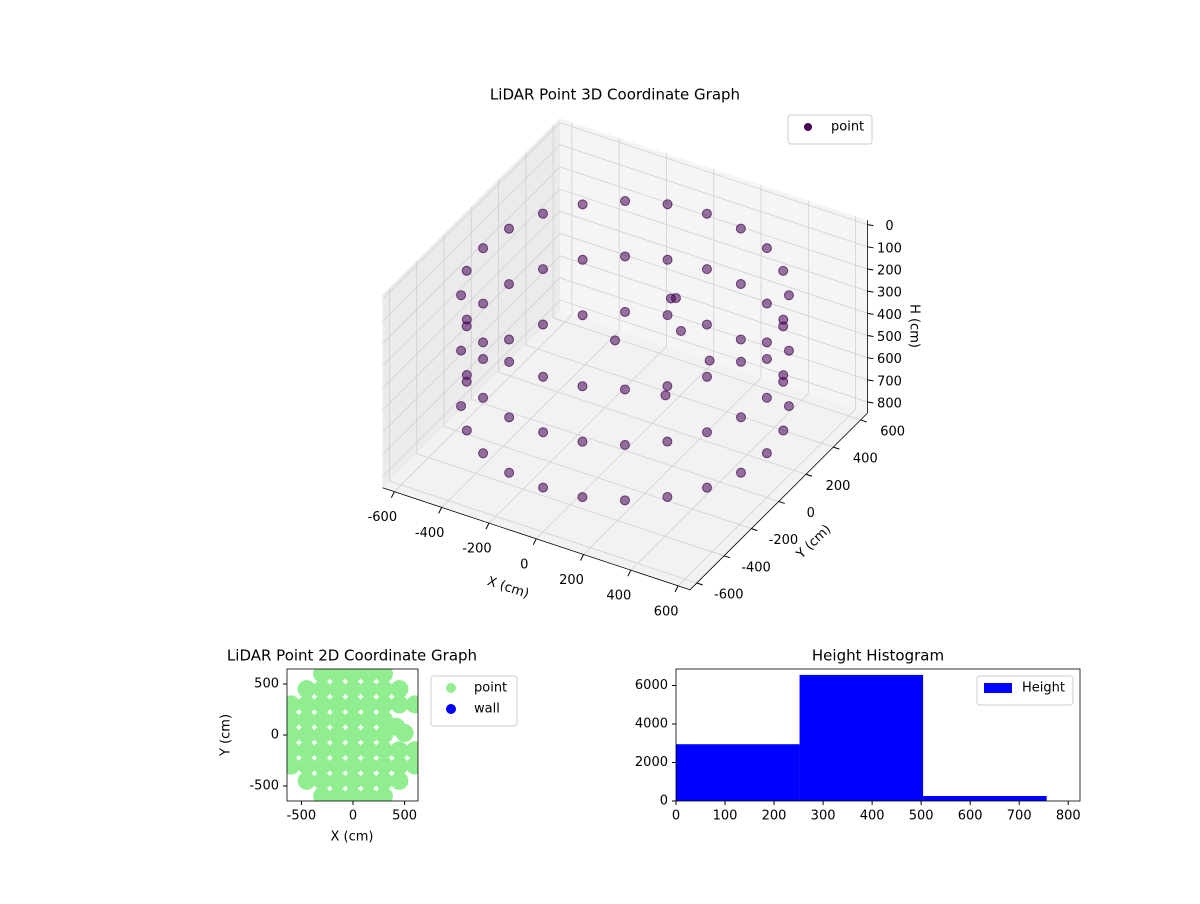 The height and width of the screenshot is (904, 1200). I want to click on chart-title: Height Histogram, so click(878, 656).